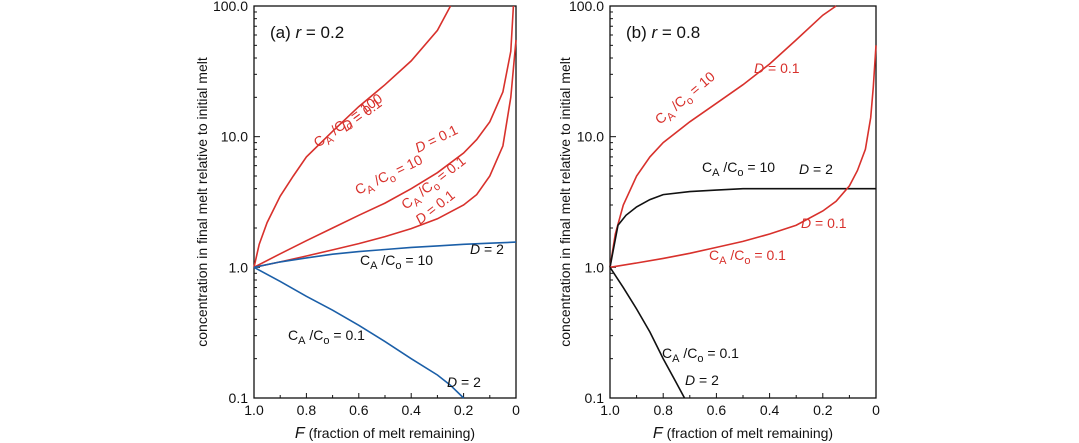  I want to click on panel-title: (b) r = 0.8, so click(663, 32).